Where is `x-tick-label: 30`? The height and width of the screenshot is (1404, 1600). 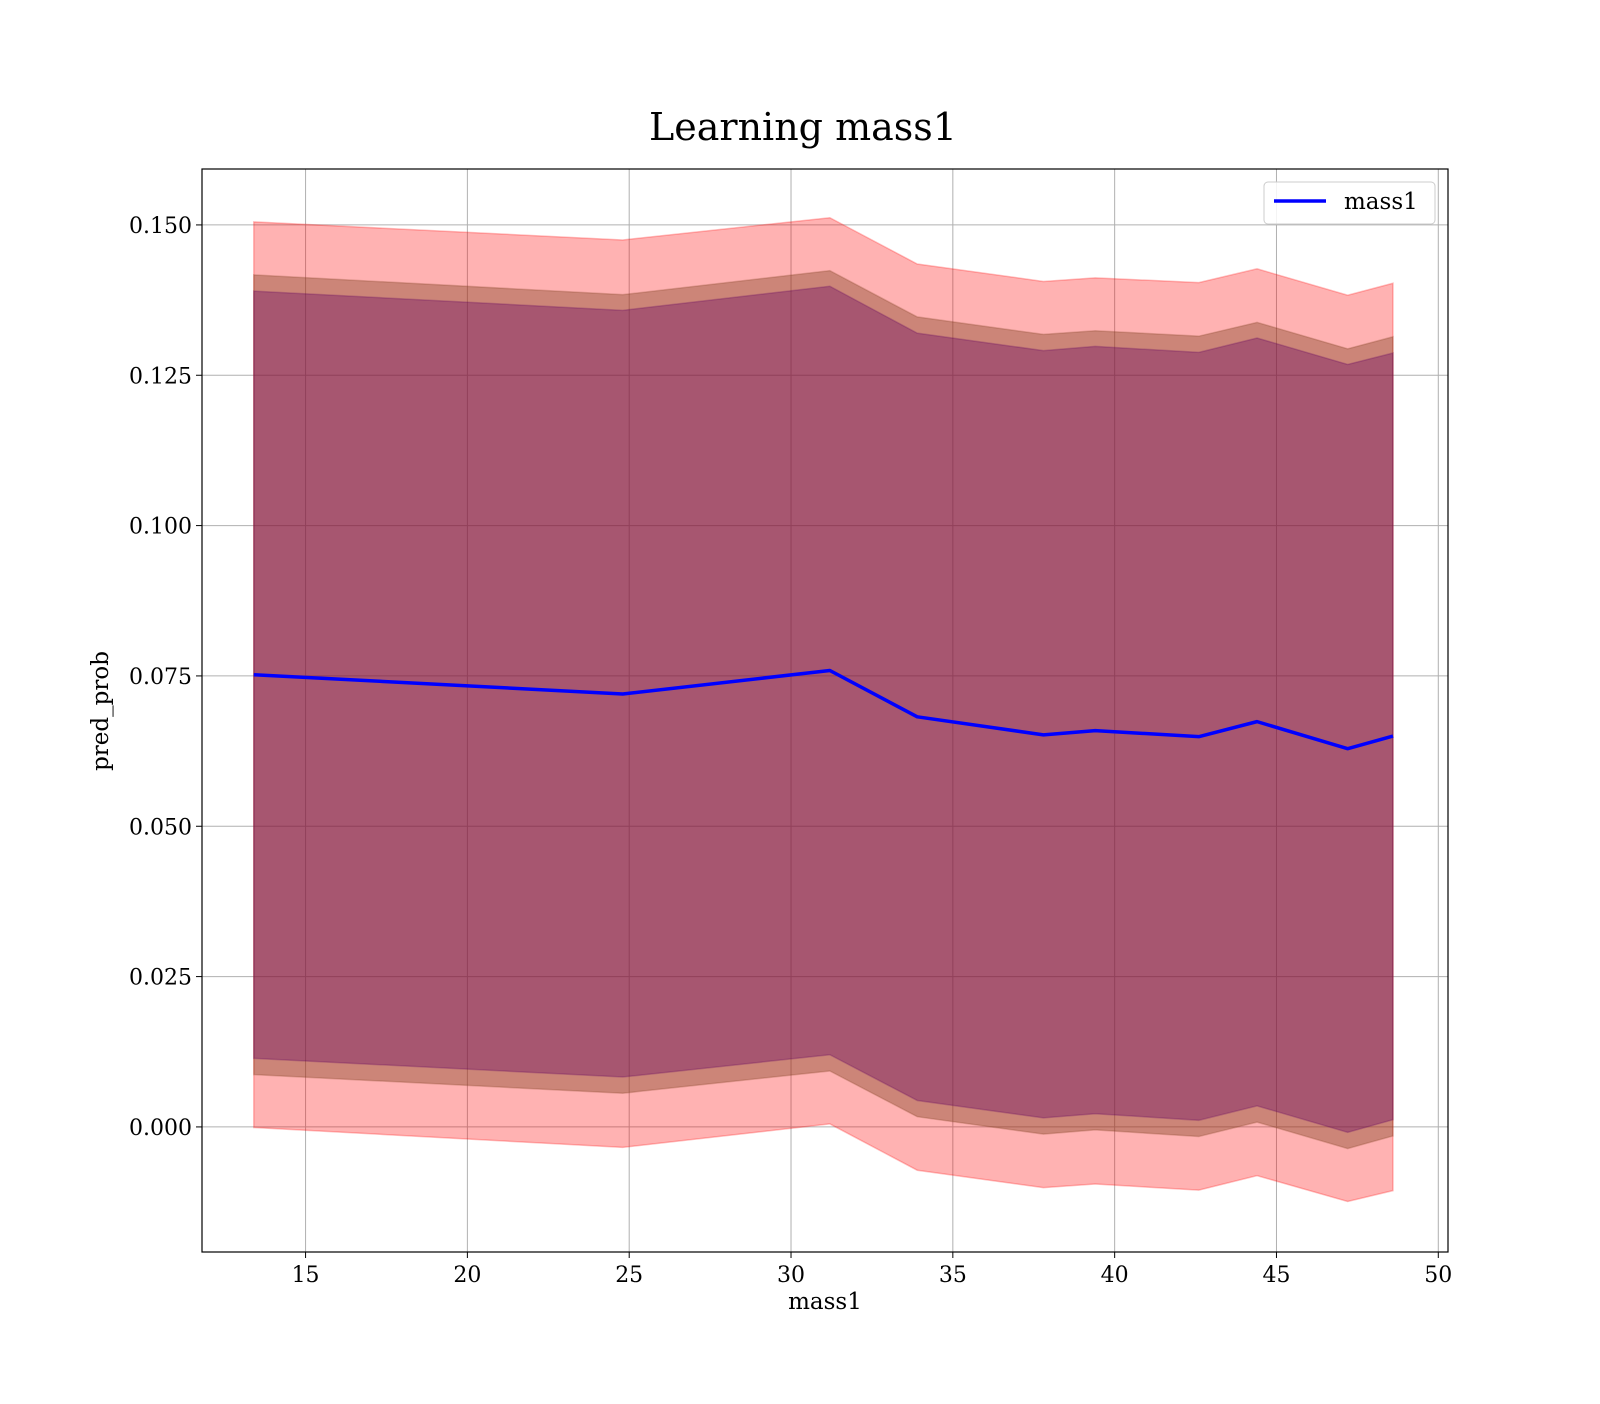
x-tick-label: 30 is located at coordinates (791, 1275).